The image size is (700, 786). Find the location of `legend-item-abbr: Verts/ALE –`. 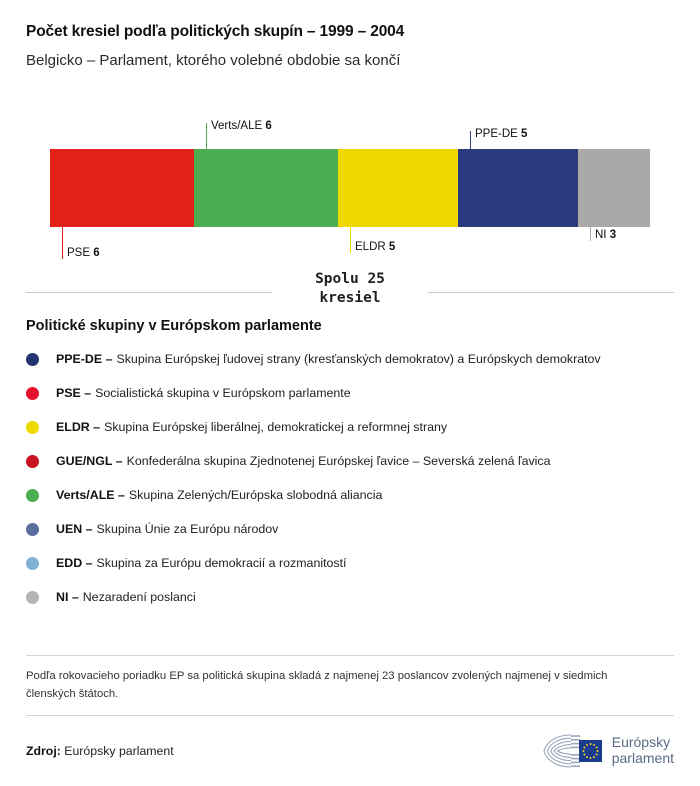

legend-item-abbr: Verts/ALE – is located at coordinates (90, 495).